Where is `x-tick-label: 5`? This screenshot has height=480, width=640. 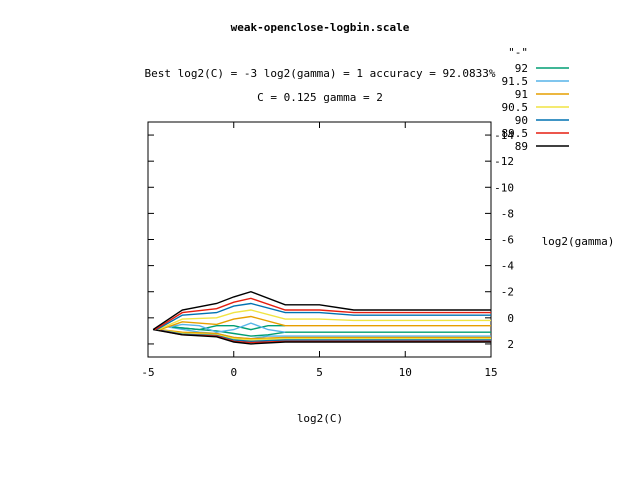 x-tick-label: 5 is located at coordinates (319, 372).